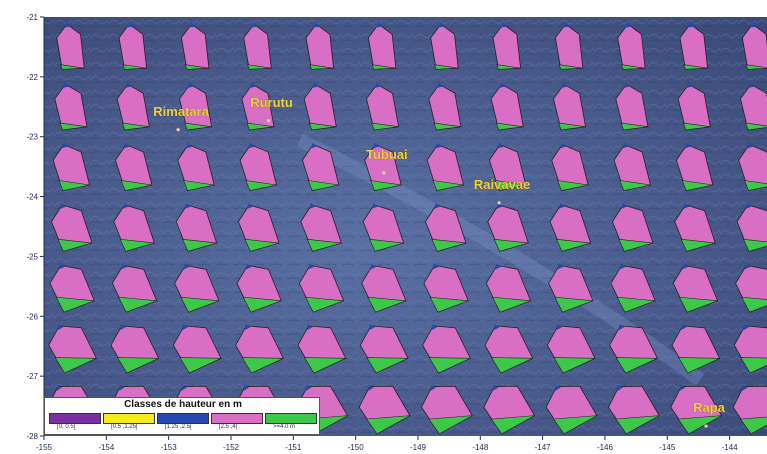 This screenshot has width=767, height=454. What do you see at coordinates (32, 376) in the screenshot?
I see `y-tick-label: -27` at bounding box center [32, 376].